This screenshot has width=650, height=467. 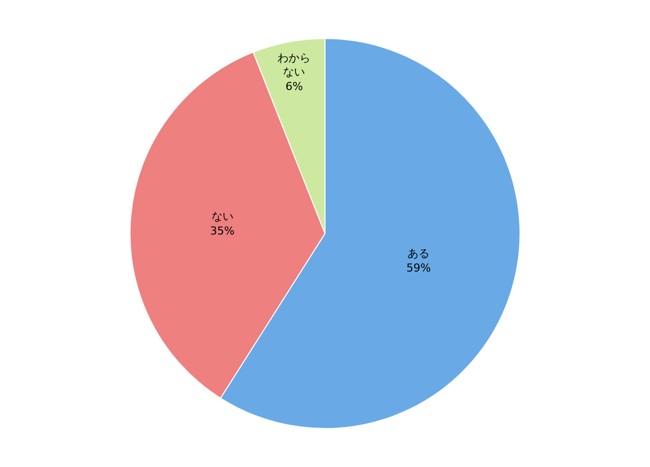 What do you see at coordinates (294, 86) in the screenshot?
I see `data-label: 6%` at bounding box center [294, 86].